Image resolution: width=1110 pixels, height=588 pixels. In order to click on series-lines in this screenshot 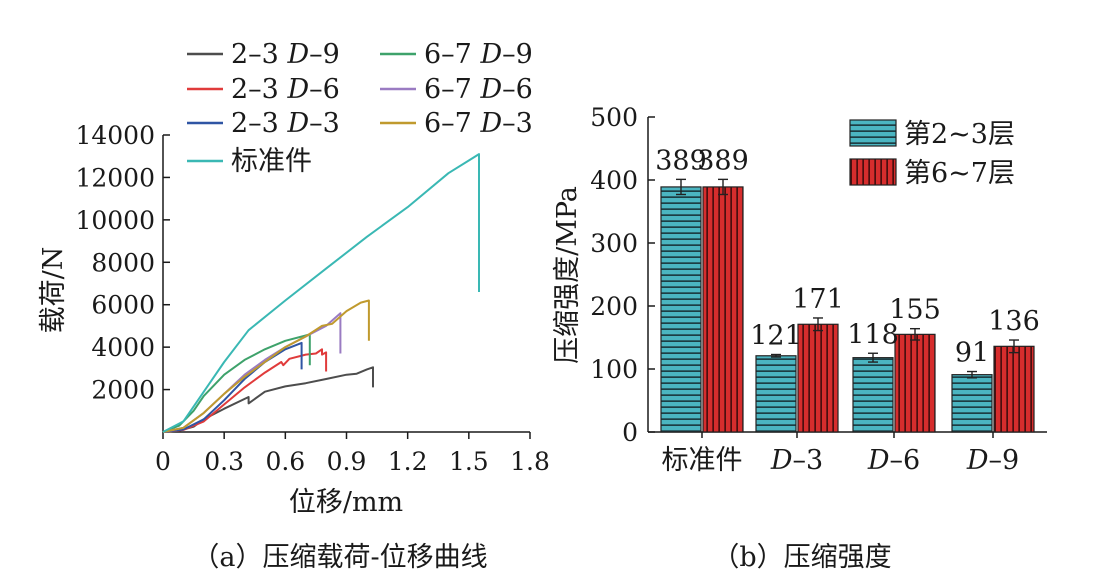, I will do `click(321, 293)`.